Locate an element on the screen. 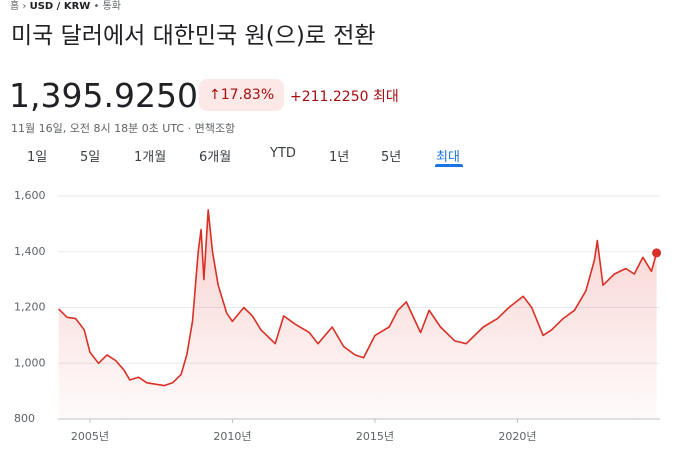 The height and width of the screenshot is (451, 696). y-tick-label: 1,000 is located at coordinates (30, 362).